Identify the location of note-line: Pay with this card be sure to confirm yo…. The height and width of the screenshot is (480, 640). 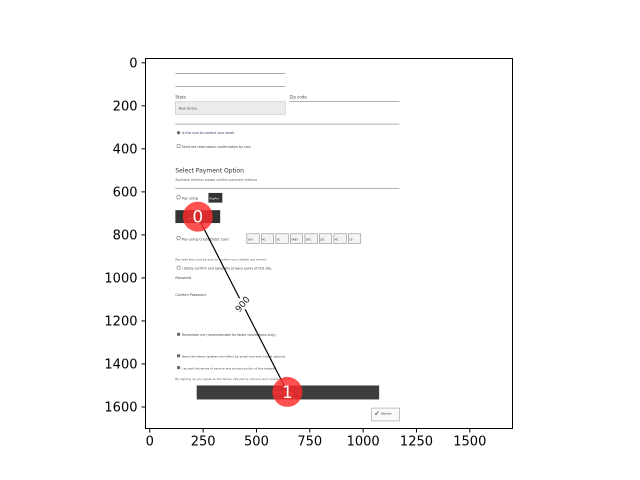
(221, 260).